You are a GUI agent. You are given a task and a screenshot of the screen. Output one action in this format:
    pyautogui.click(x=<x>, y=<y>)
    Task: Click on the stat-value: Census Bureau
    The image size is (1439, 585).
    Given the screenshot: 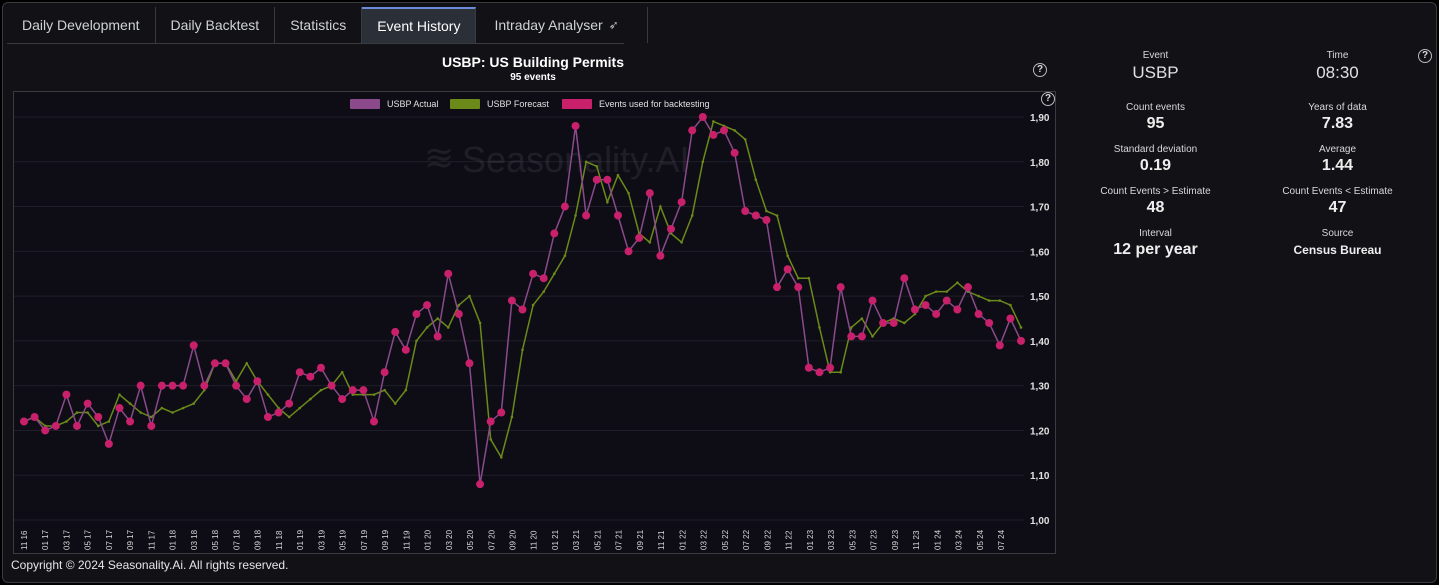 What is the action you would take?
    pyautogui.click(x=1337, y=250)
    